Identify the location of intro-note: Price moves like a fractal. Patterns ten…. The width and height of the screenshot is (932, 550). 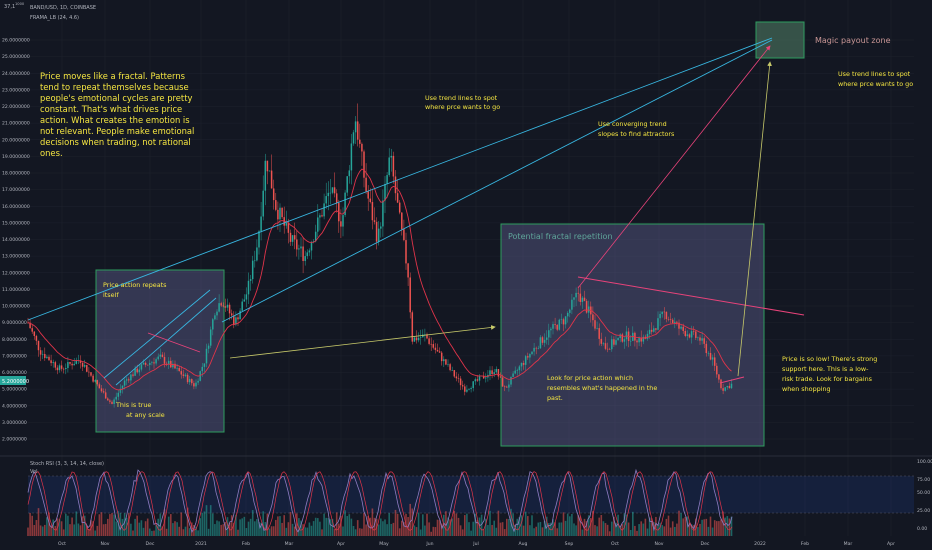
(118, 114).